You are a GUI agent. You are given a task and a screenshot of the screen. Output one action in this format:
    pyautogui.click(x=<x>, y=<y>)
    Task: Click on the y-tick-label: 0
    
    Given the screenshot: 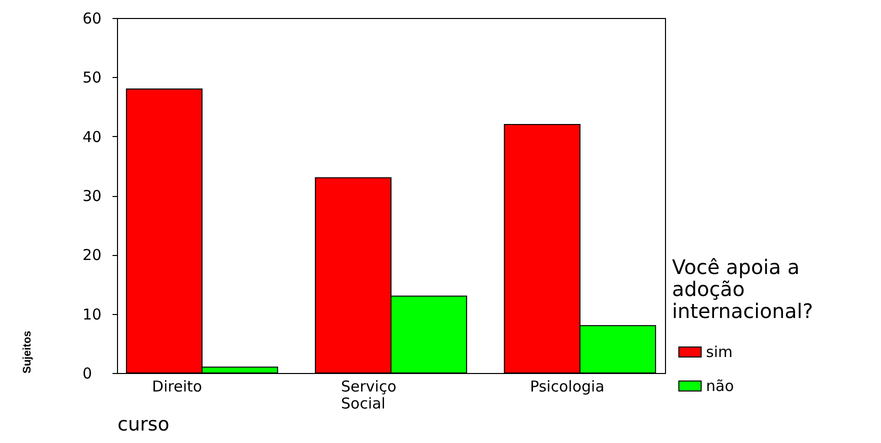 What is the action you would take?
    pyautogui.click(x=87, y=373)
    